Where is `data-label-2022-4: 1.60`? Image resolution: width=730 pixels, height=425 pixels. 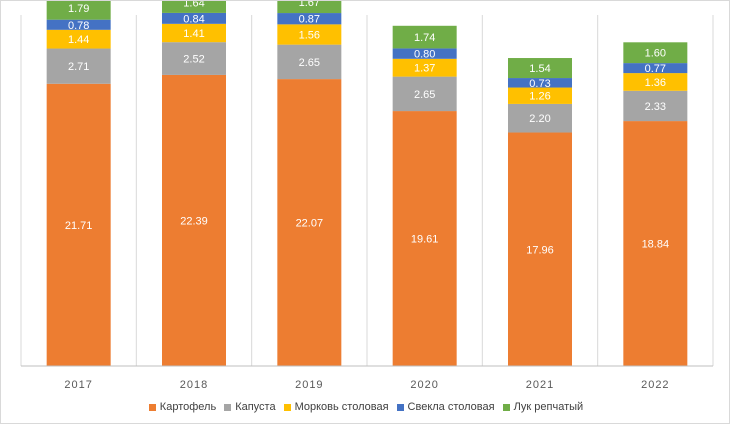
data-label-2022-4: 1.60 is located at coordinates (655, 54).